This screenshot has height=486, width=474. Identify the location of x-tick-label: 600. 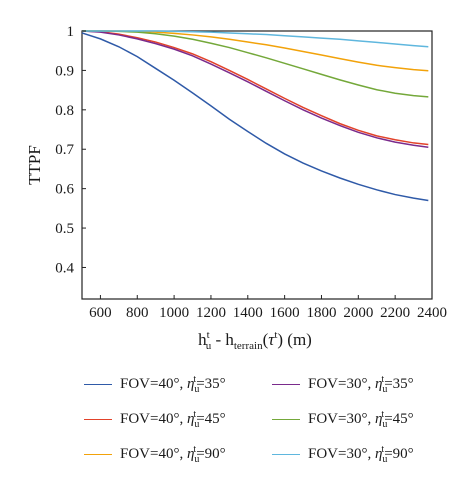
(100, 313).